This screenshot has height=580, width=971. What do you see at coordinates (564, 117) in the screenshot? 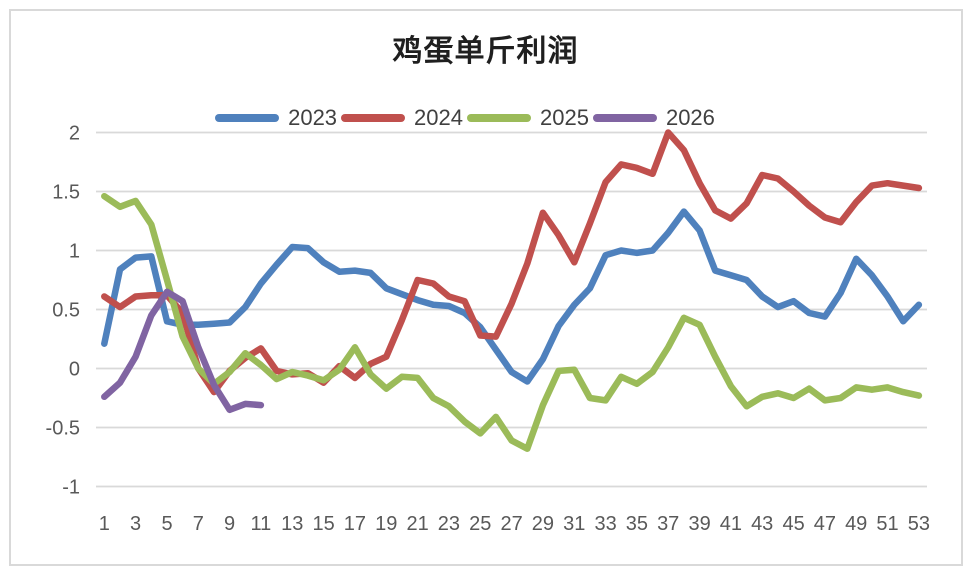
I see `legend-label: 2025` at bounding box center [564, 117].